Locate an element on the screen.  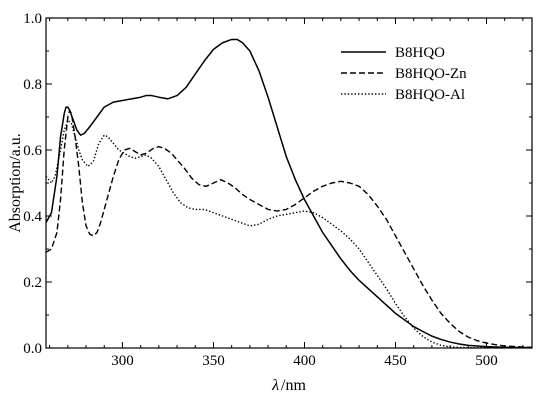
x-tick-label: 450 is located at coordinates (395, 361).